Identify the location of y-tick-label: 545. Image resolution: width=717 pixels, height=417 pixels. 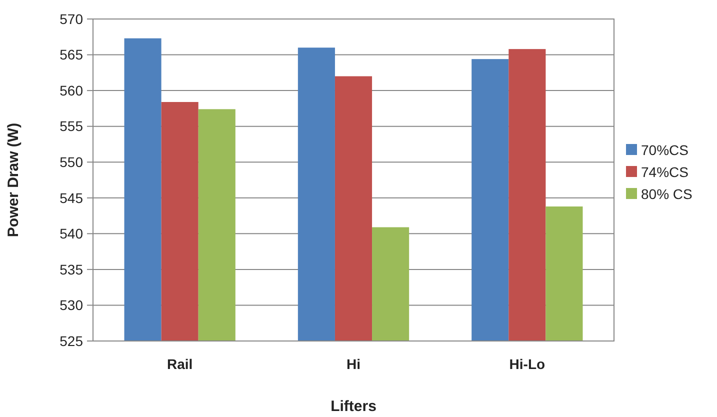
(72, 198).